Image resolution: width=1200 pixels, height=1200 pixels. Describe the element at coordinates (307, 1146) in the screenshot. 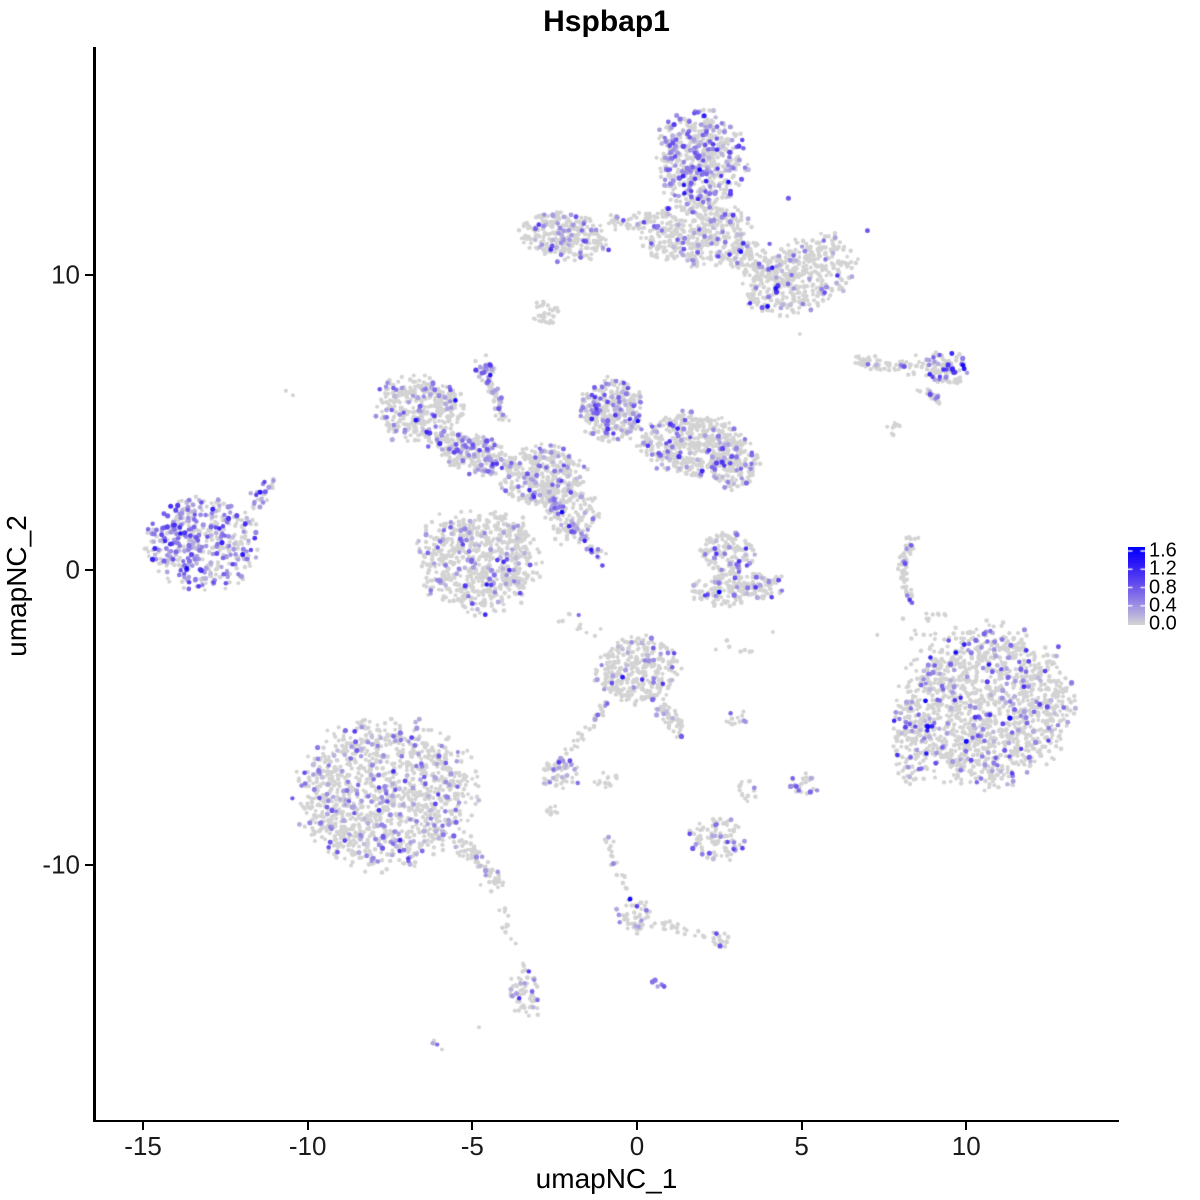

I see `x-tick-label: -10` at that location.